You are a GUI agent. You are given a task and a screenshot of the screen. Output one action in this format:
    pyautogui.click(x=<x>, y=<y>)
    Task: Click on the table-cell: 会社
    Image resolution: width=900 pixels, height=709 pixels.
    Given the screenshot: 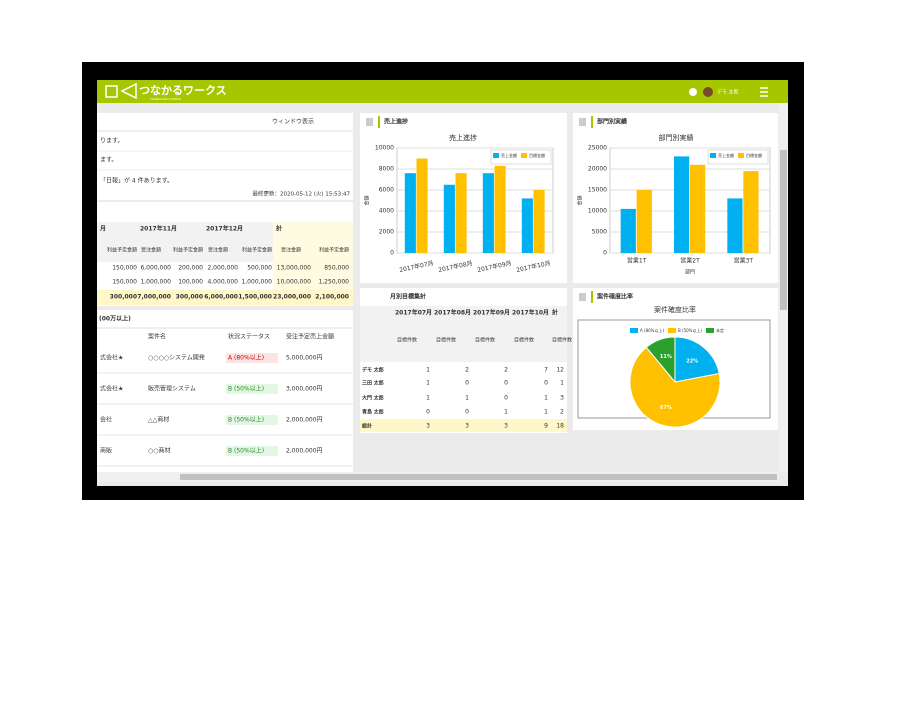 What is the action you would take?
    pyautogui.click(x=106, y=420)
    